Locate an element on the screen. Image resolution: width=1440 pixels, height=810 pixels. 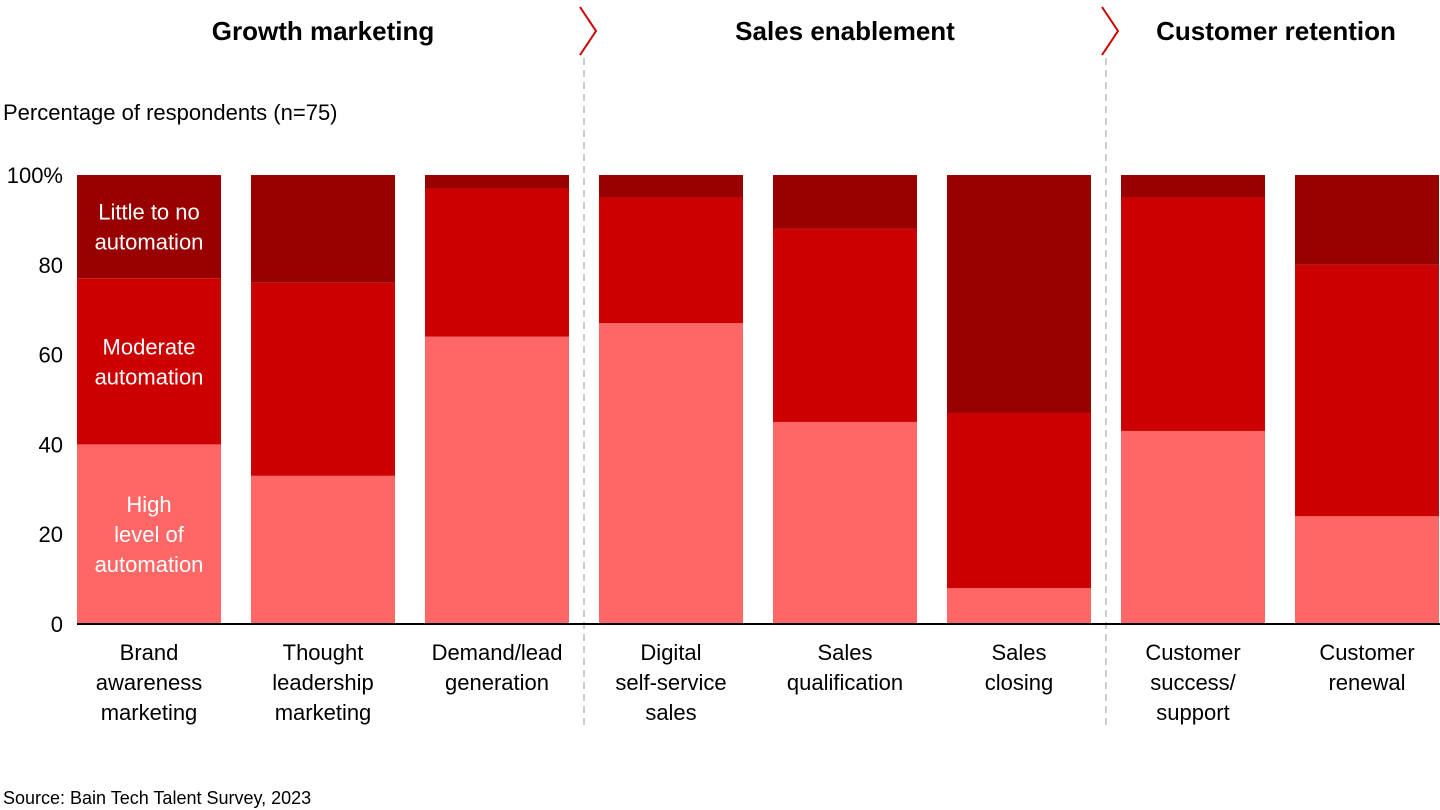
category-label: support is located at coordinates (1192, 712).